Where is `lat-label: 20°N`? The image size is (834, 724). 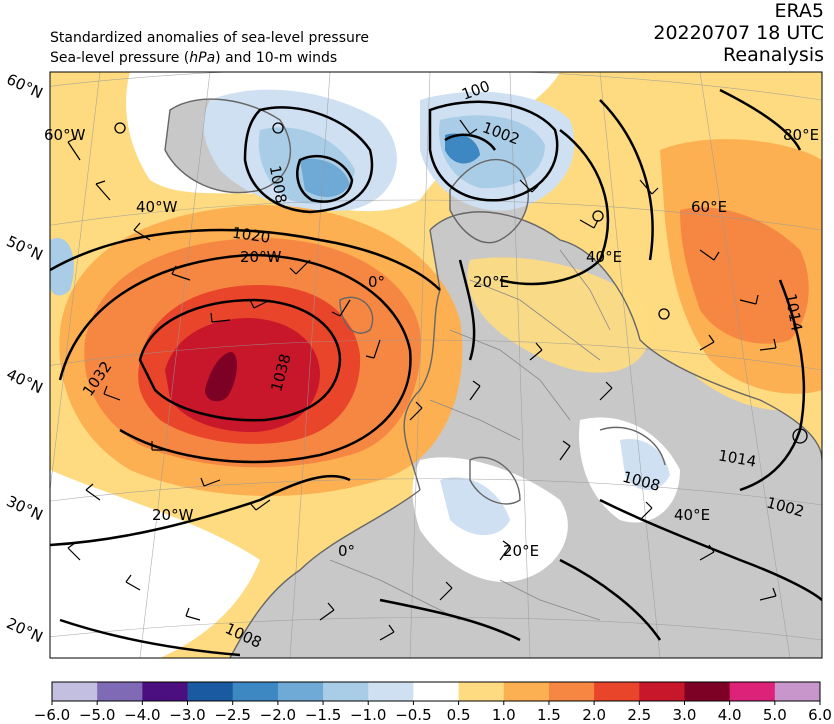 lat-label: 20°N is located at coordinates (25, 630).